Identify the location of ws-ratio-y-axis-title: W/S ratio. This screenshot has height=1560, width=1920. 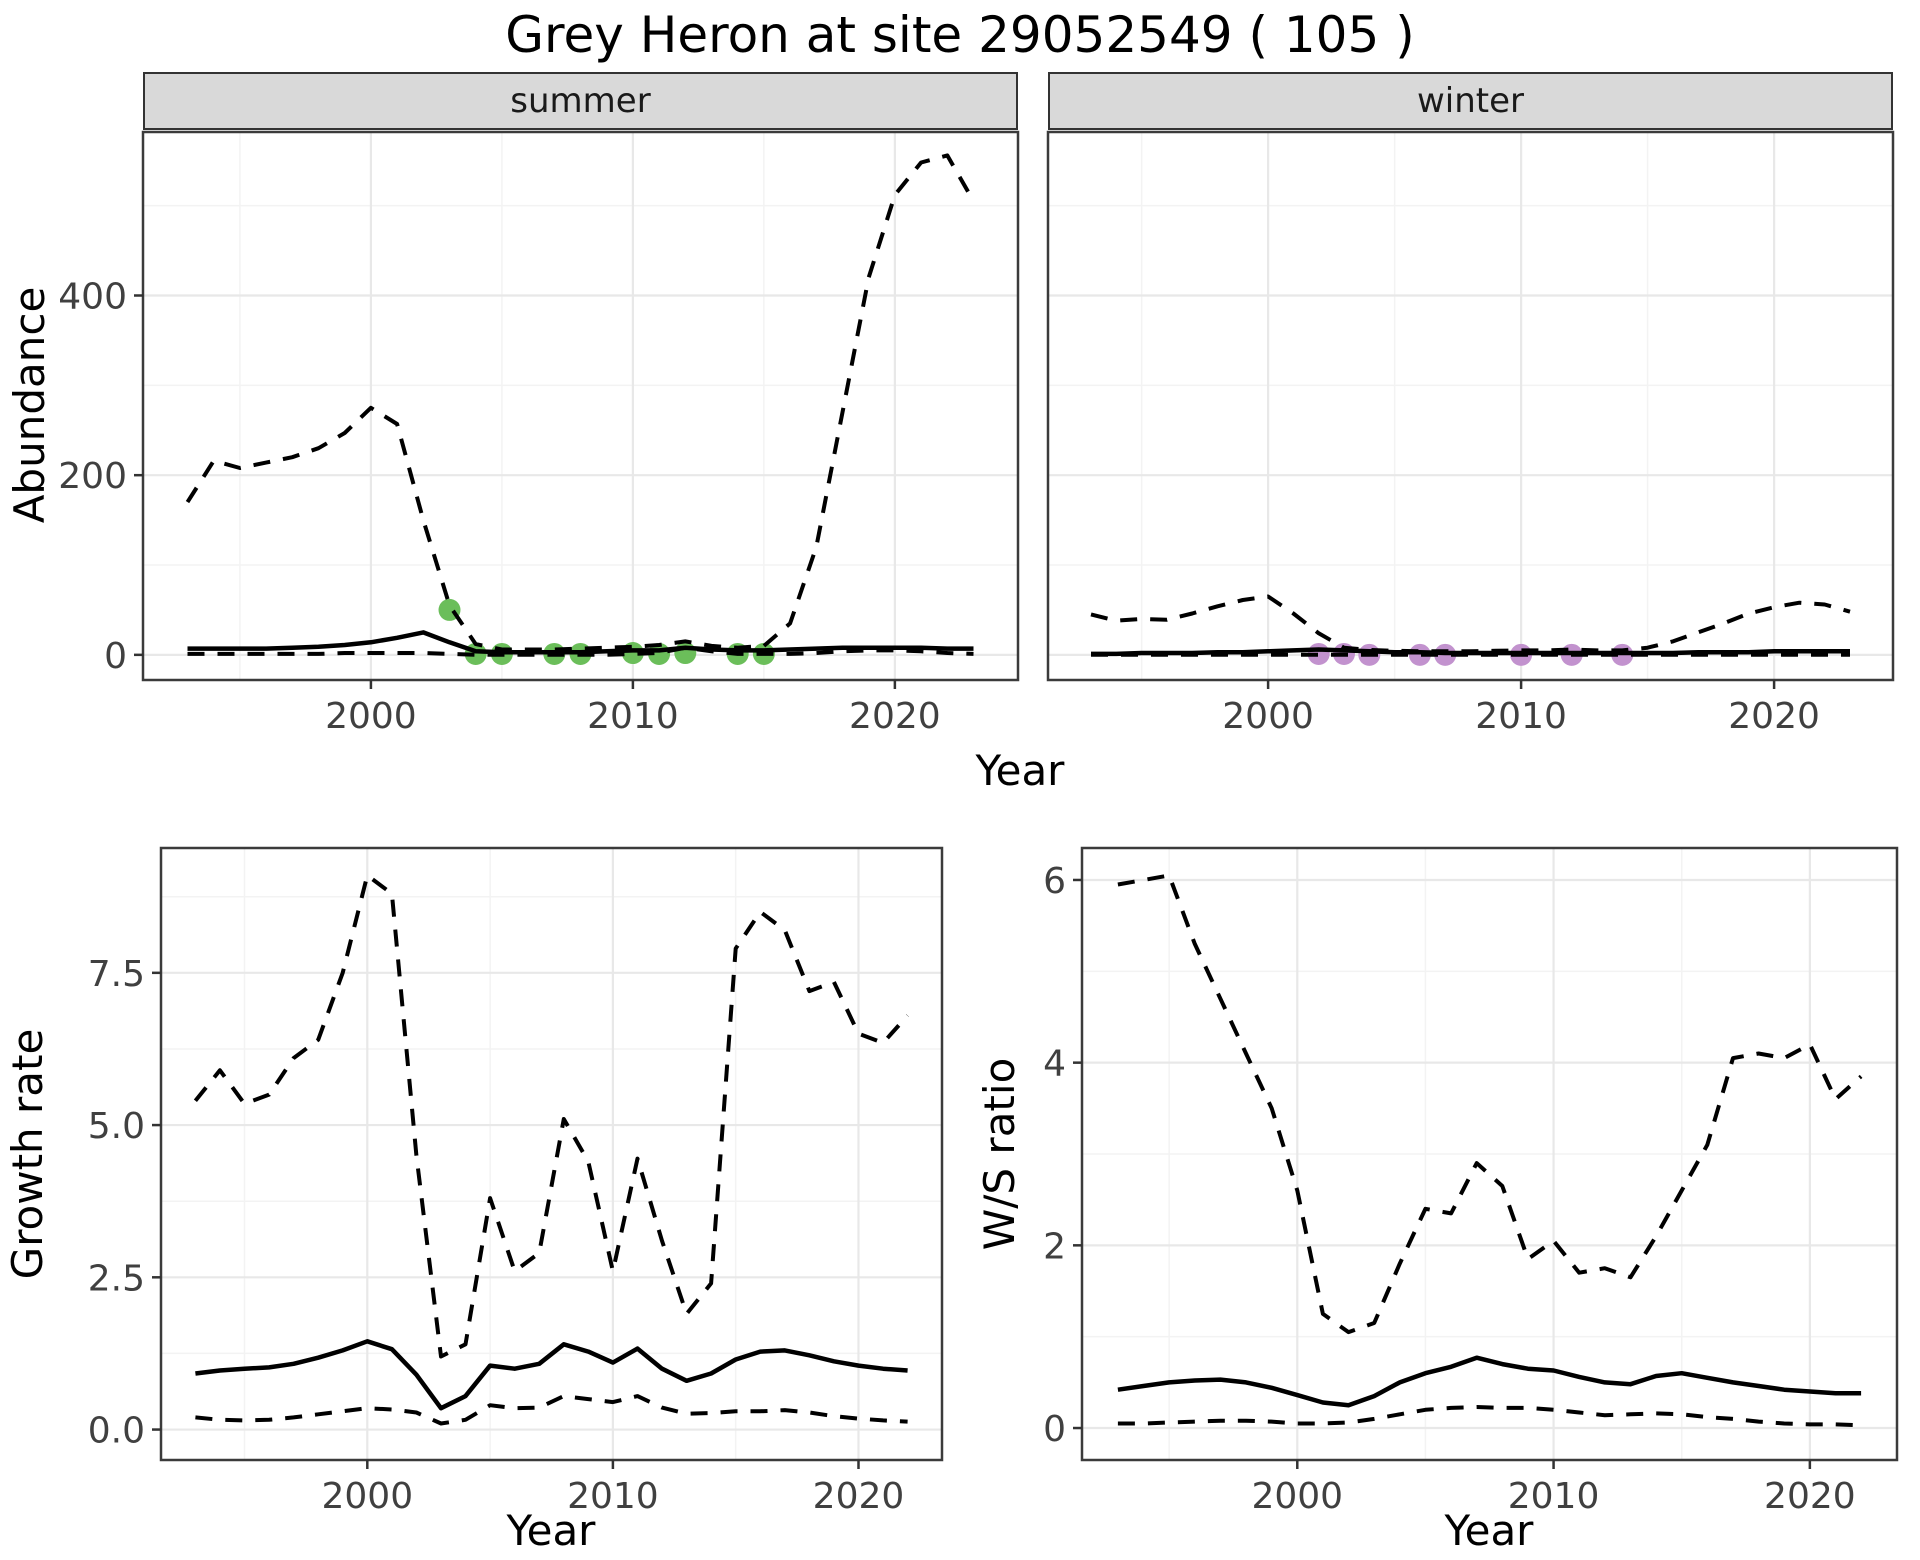
(999, 1154).